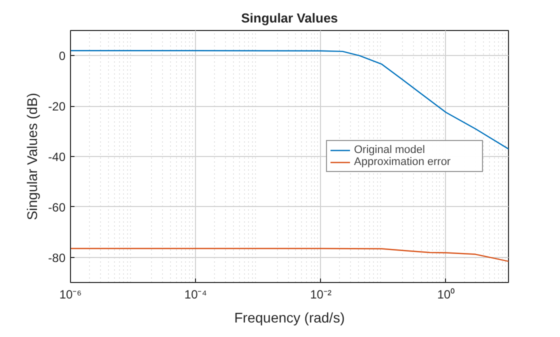 This screenshot has height=337, width=560. I want to click on legend-label: Original model, so click(390, 150).